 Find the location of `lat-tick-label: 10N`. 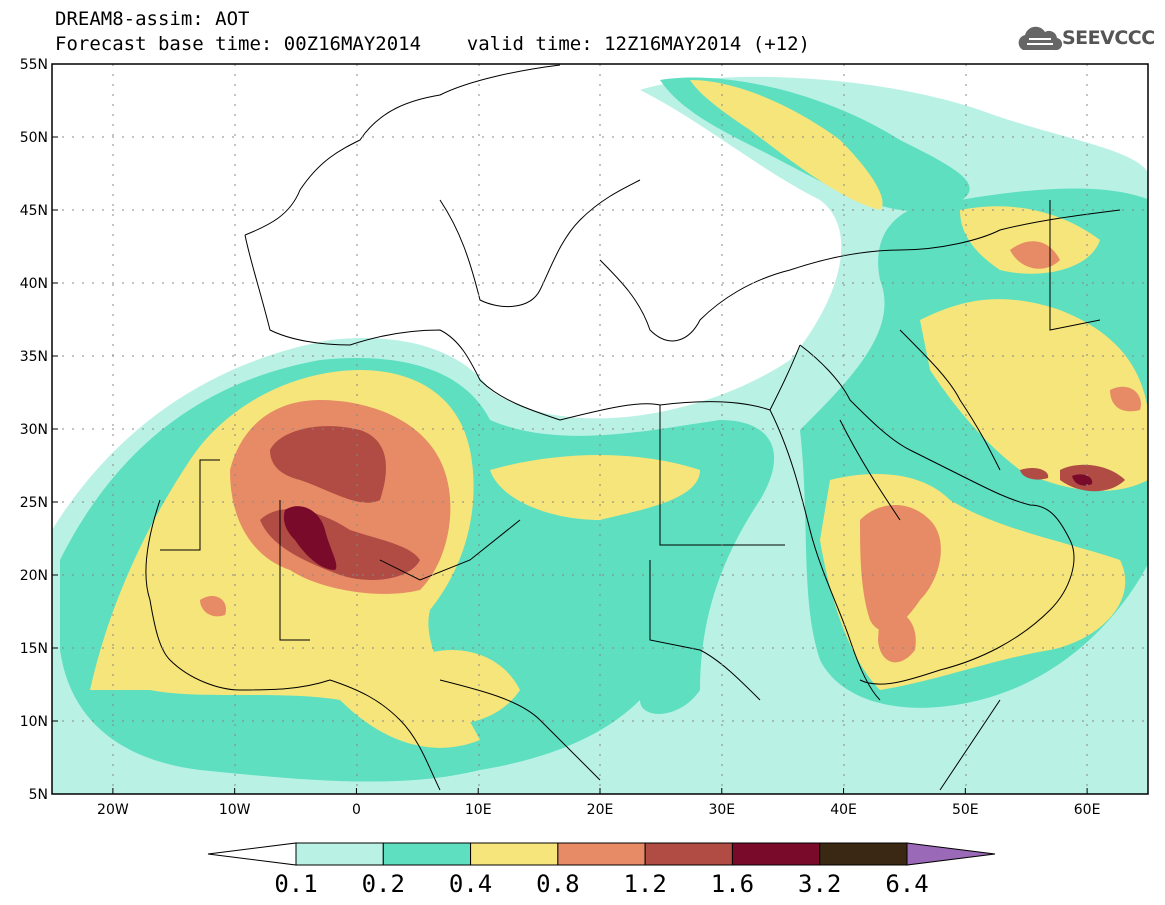

lat-tick-label: 10N is located at coordinates (34, 722).